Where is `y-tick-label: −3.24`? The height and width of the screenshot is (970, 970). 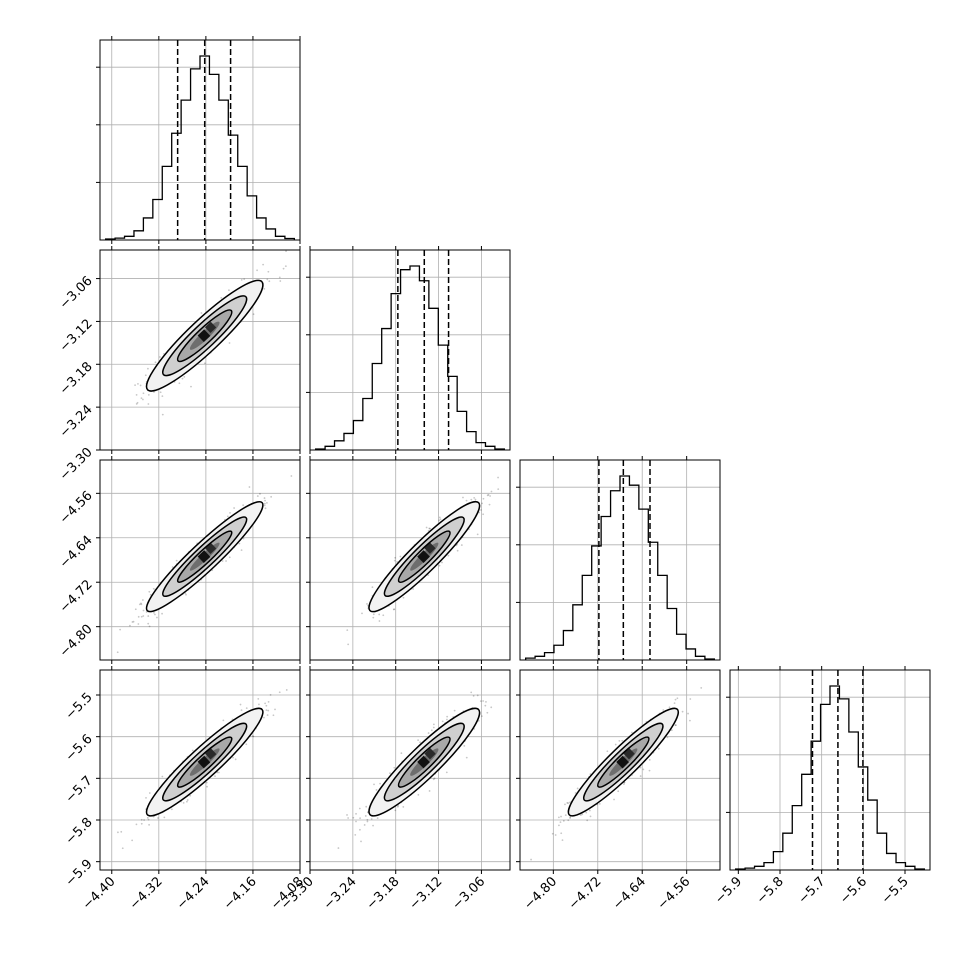
y-tick-label: −3.24 is located at coordinates (76, 421).